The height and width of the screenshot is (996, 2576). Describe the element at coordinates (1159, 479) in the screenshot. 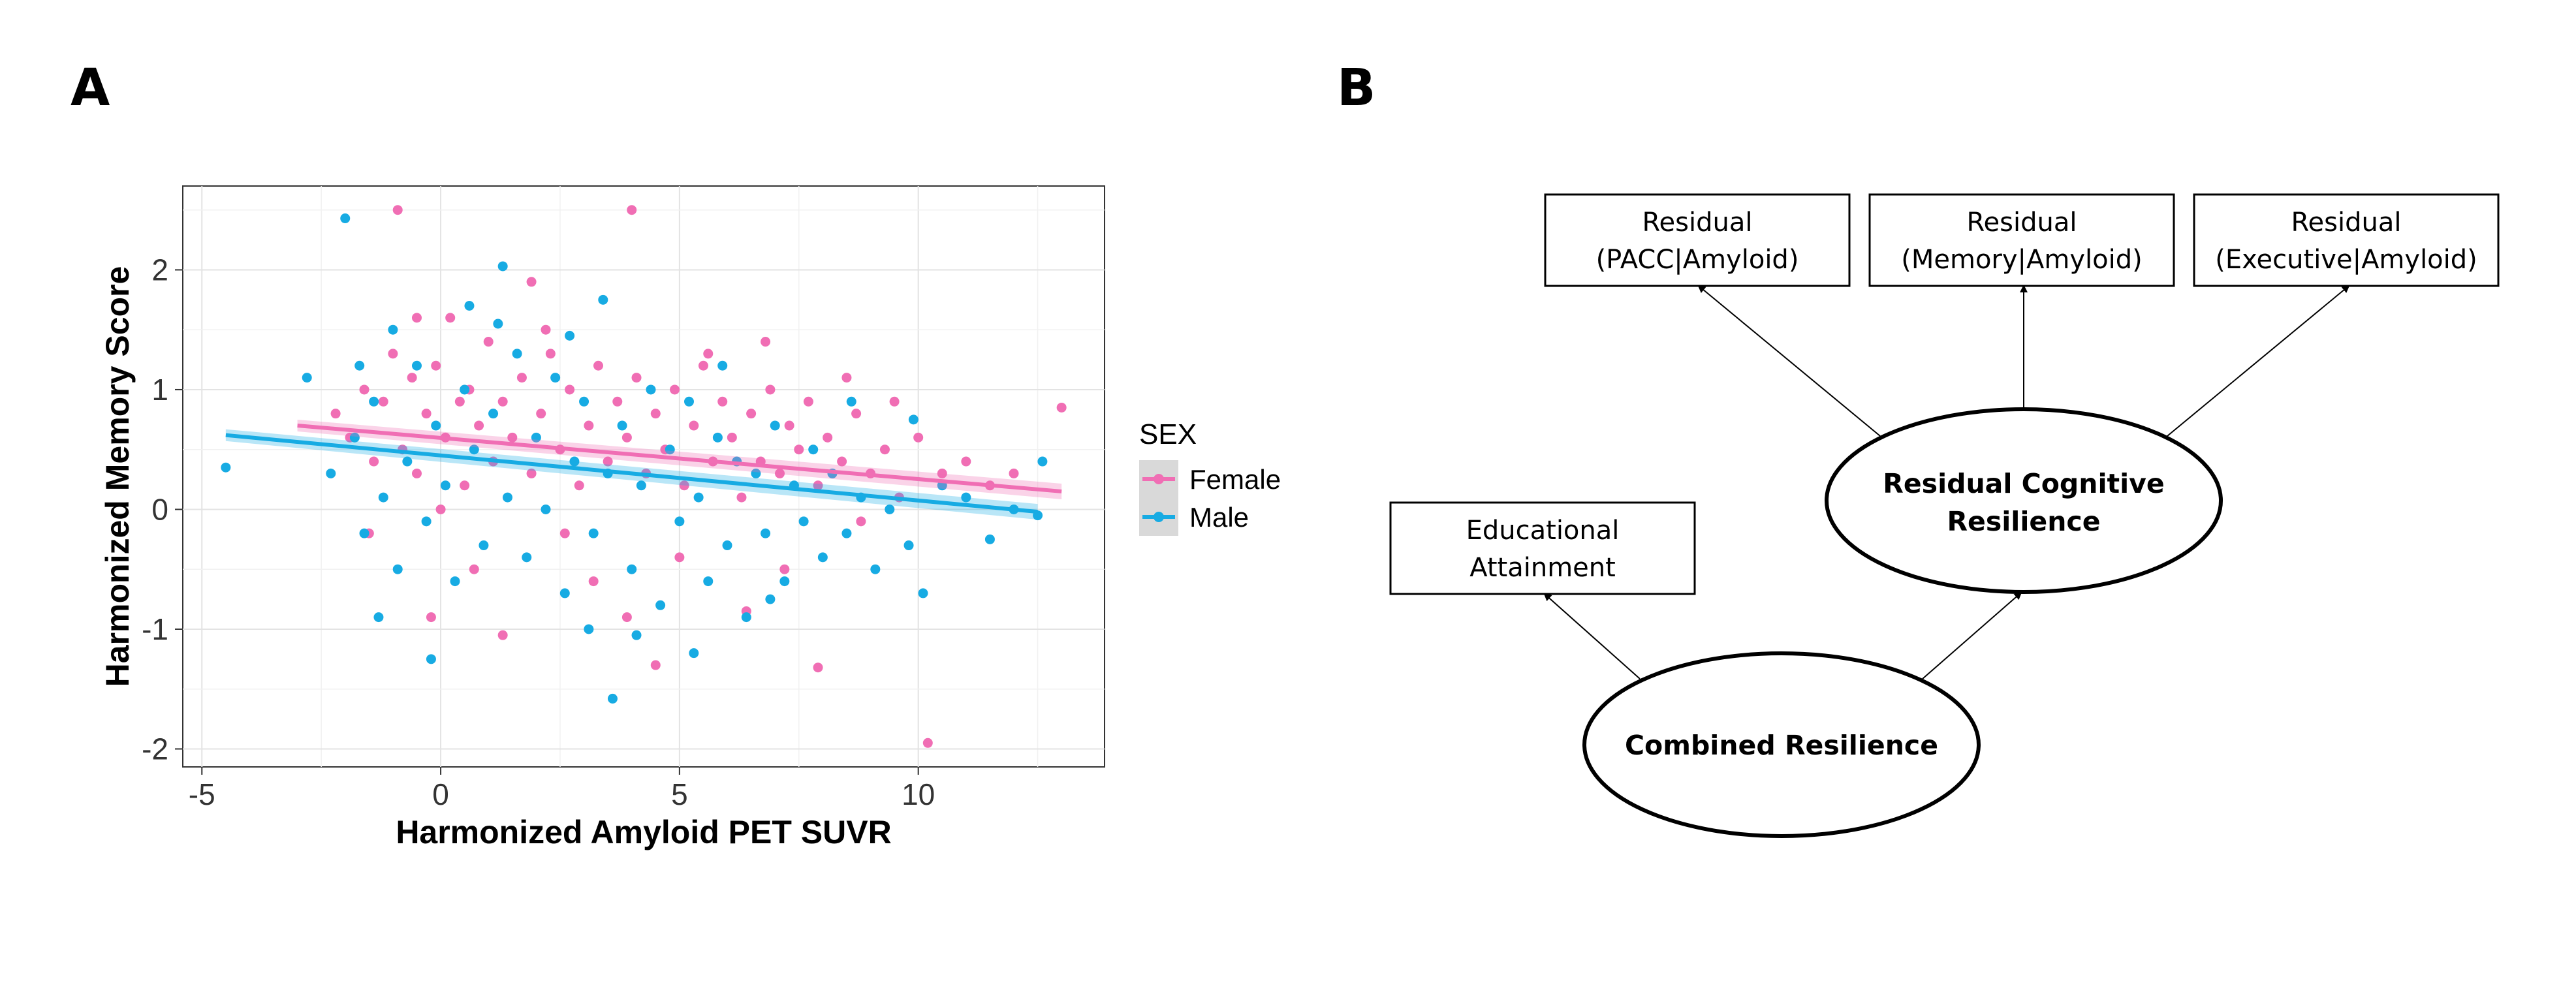

I see `legend-dot-female` at that location.